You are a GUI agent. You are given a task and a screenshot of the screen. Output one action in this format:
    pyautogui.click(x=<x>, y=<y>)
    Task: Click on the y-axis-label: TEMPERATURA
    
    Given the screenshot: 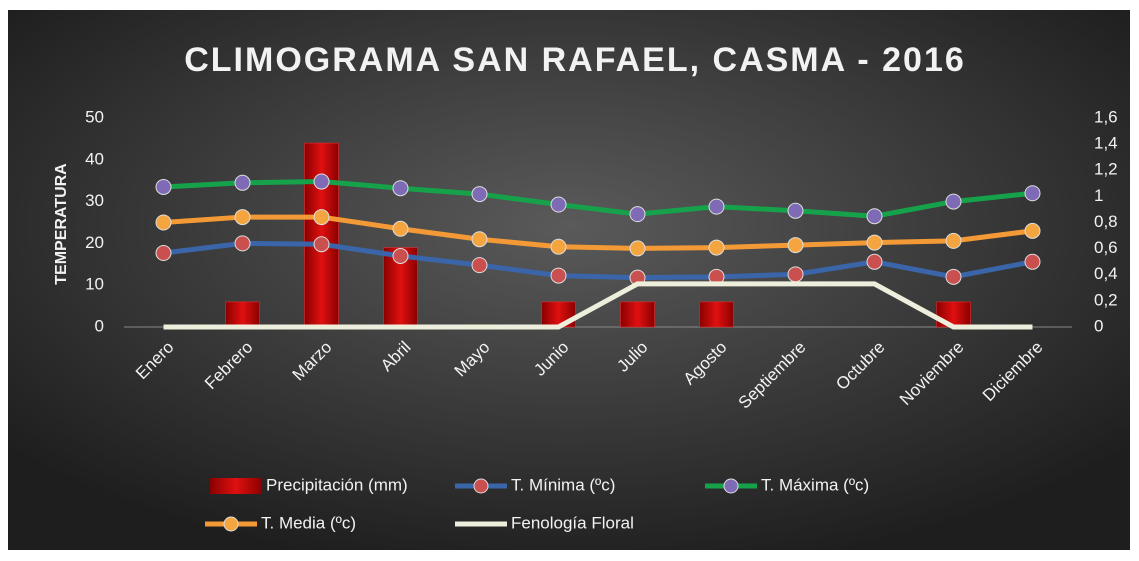 What is the action you would take?
    pyautogui.click(x=61, y=224)
    